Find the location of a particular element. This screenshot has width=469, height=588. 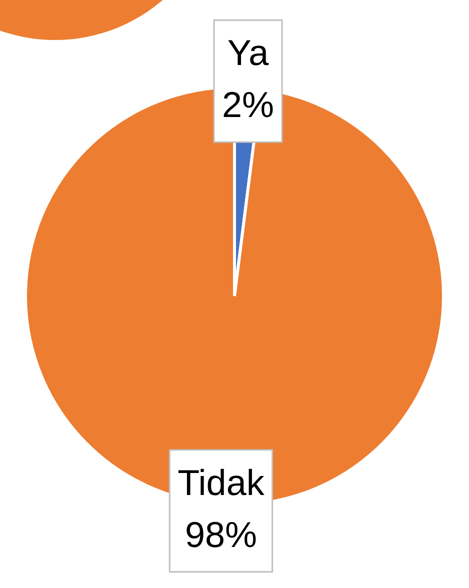

data-label: 2% is located at coordinates (248, 105).